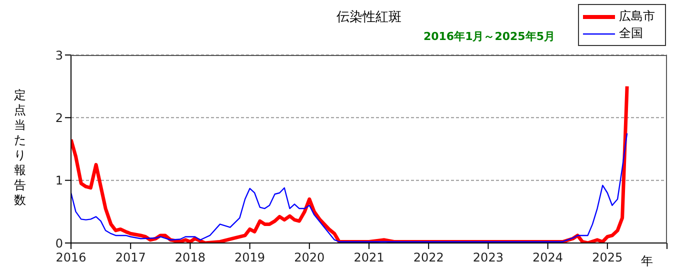 This screenshot has width=700, height=278. I want to click on legend-label: 全国, so click(631, 33).